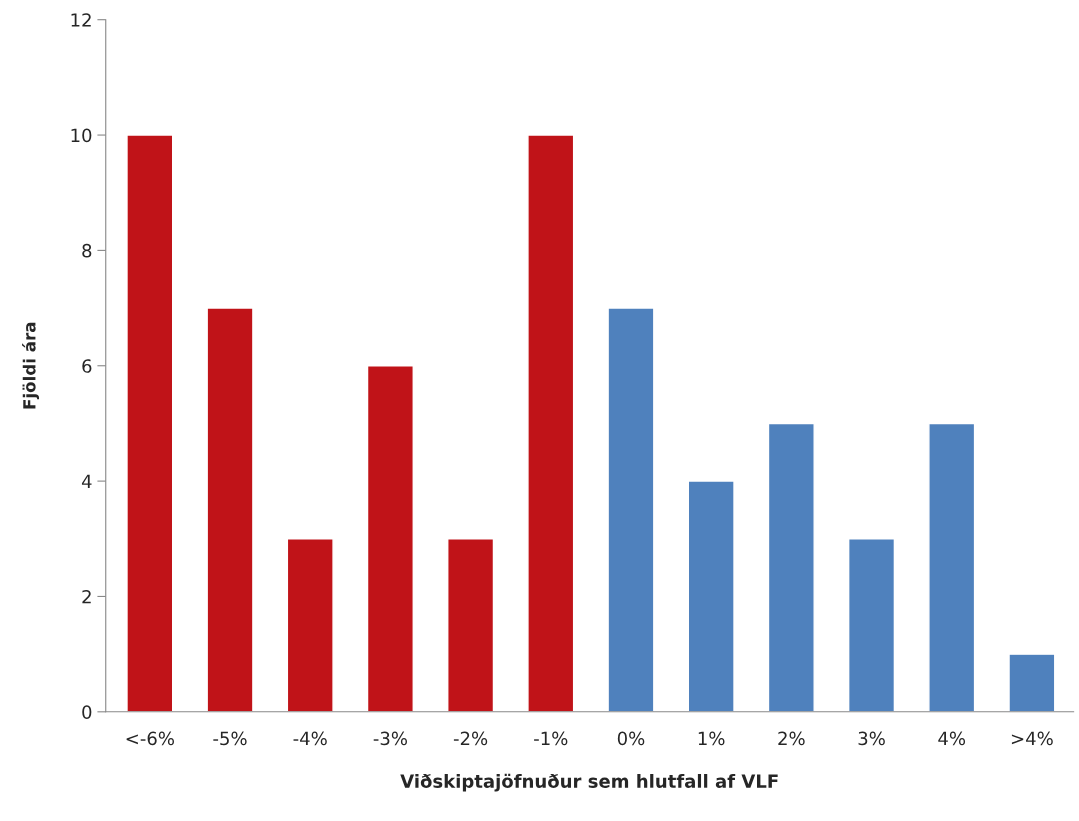 This screenshot has width=1079, height=821. Describe the element at coordinates (1032, 738) in the screenshot. I see `x-tick-label: >4%` at that location.